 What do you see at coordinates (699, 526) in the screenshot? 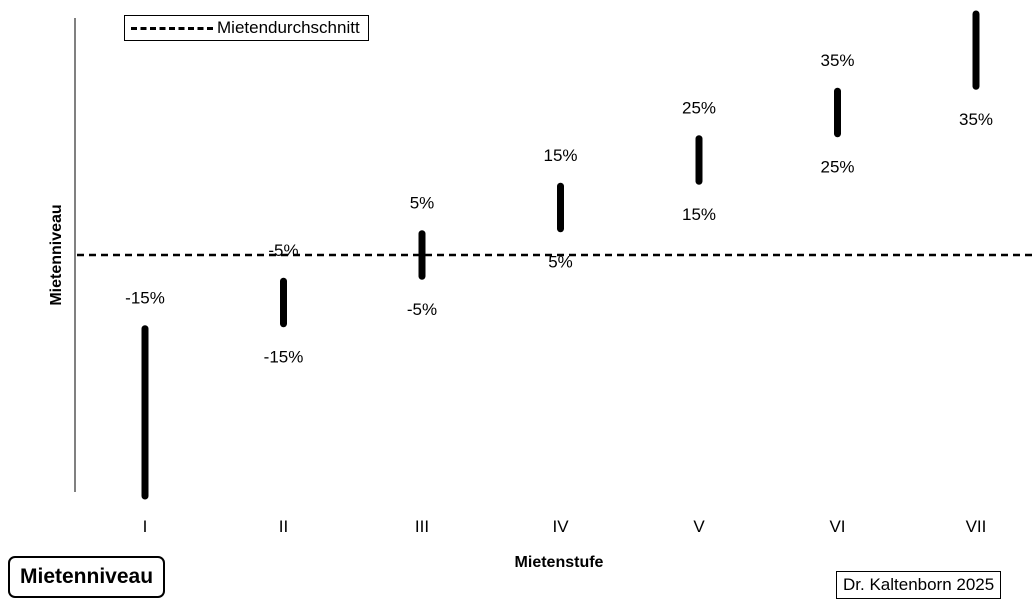
I see `x-tick-label: V` at bounding box center [699, 526].